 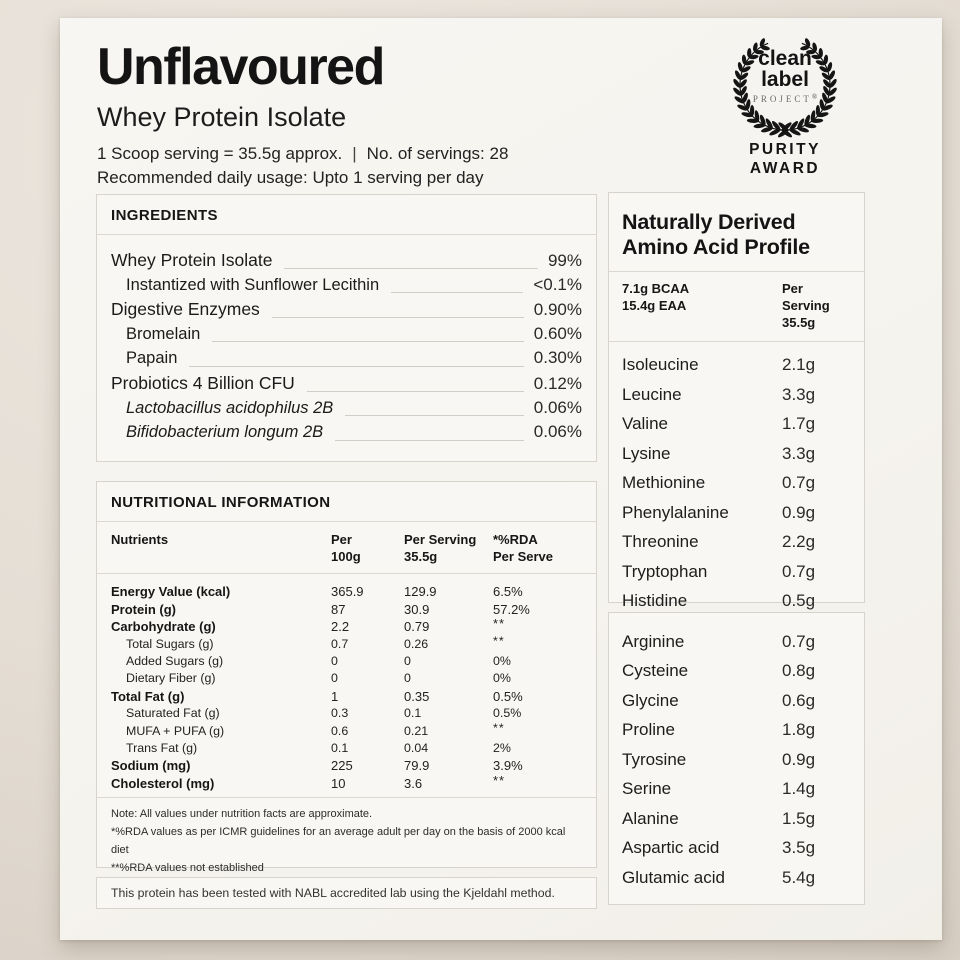 I want to click on nutrition-row: MUFA + PUFA (g) 0.6 0.21 **, so click(x=346, y=730).